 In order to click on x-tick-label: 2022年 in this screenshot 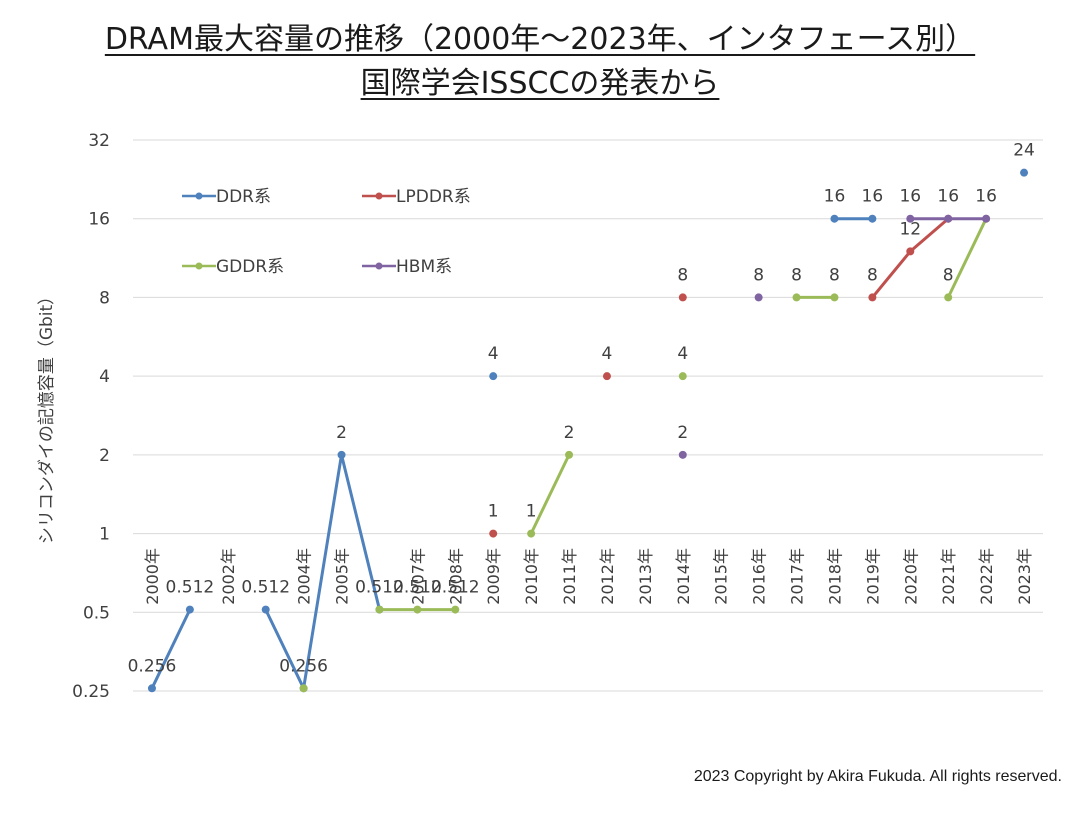, I will do `click(986, 576)`.